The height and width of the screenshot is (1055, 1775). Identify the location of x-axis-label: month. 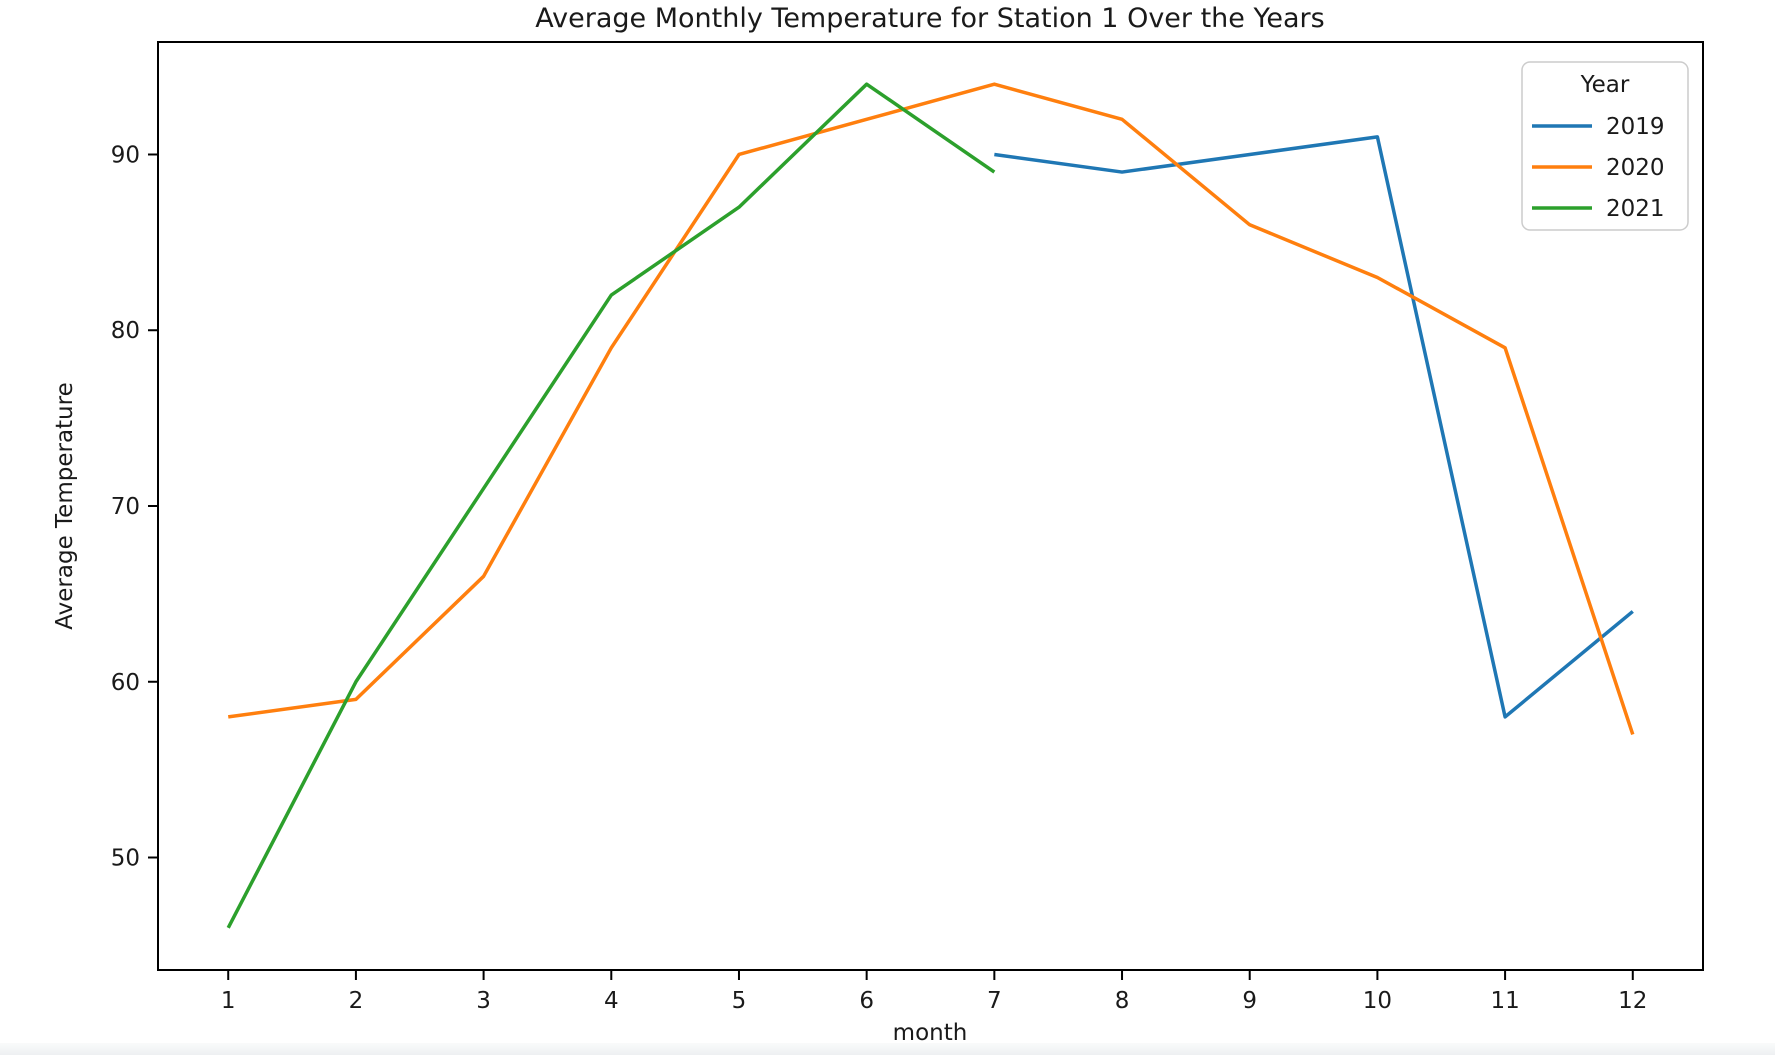
(930, 1033).